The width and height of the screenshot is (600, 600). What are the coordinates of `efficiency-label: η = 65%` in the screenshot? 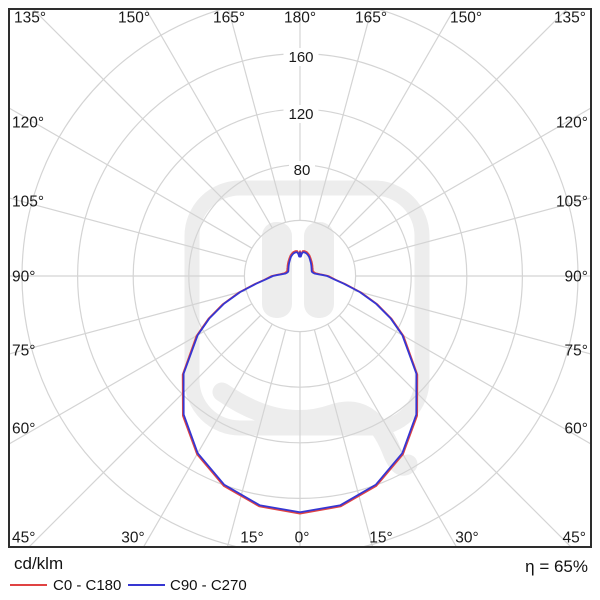 It's located at (556, 566).